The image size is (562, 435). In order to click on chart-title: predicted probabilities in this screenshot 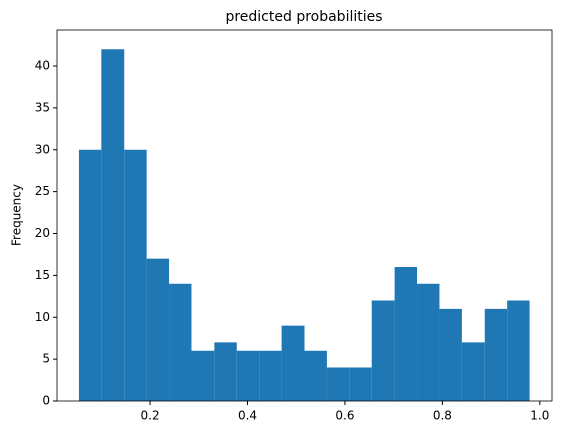, I will do `click(303, 17)`.